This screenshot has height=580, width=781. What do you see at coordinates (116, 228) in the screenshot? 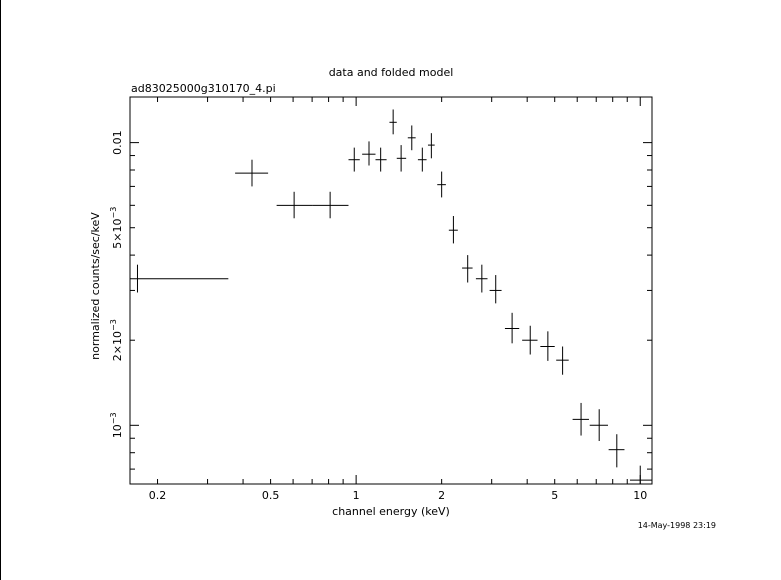
I see `y-tick-label: 5×10−3` at bounding box center [116, 228].